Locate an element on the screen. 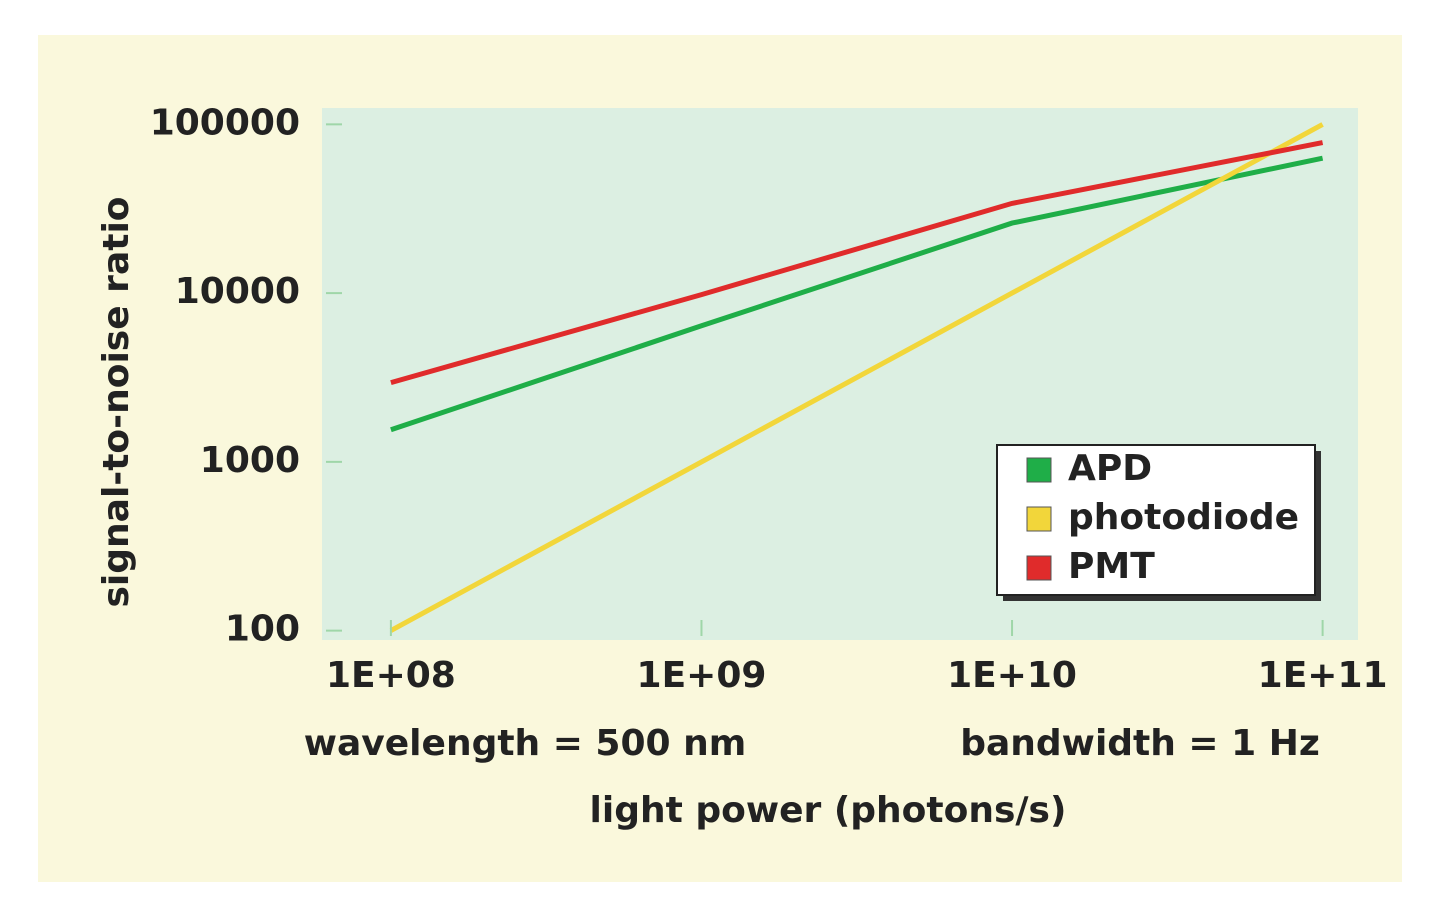 The width and height of the screenshot is (1440, 919). y-tick-label: 1000 is located at coordinates (250, 460).